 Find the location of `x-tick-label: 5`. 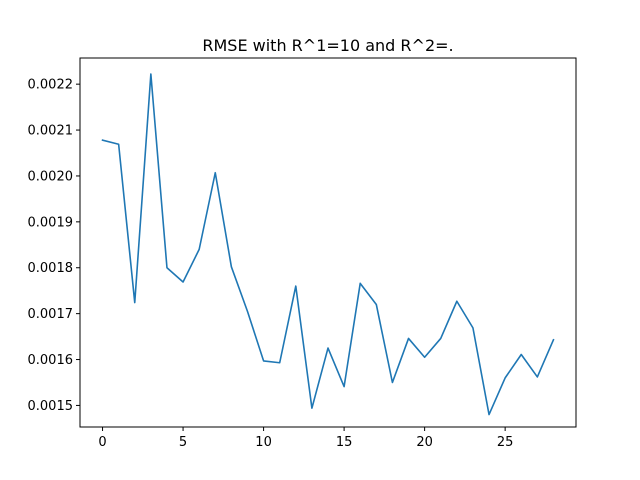

x-tick-label: 5 is located at coordinates (183, 442).